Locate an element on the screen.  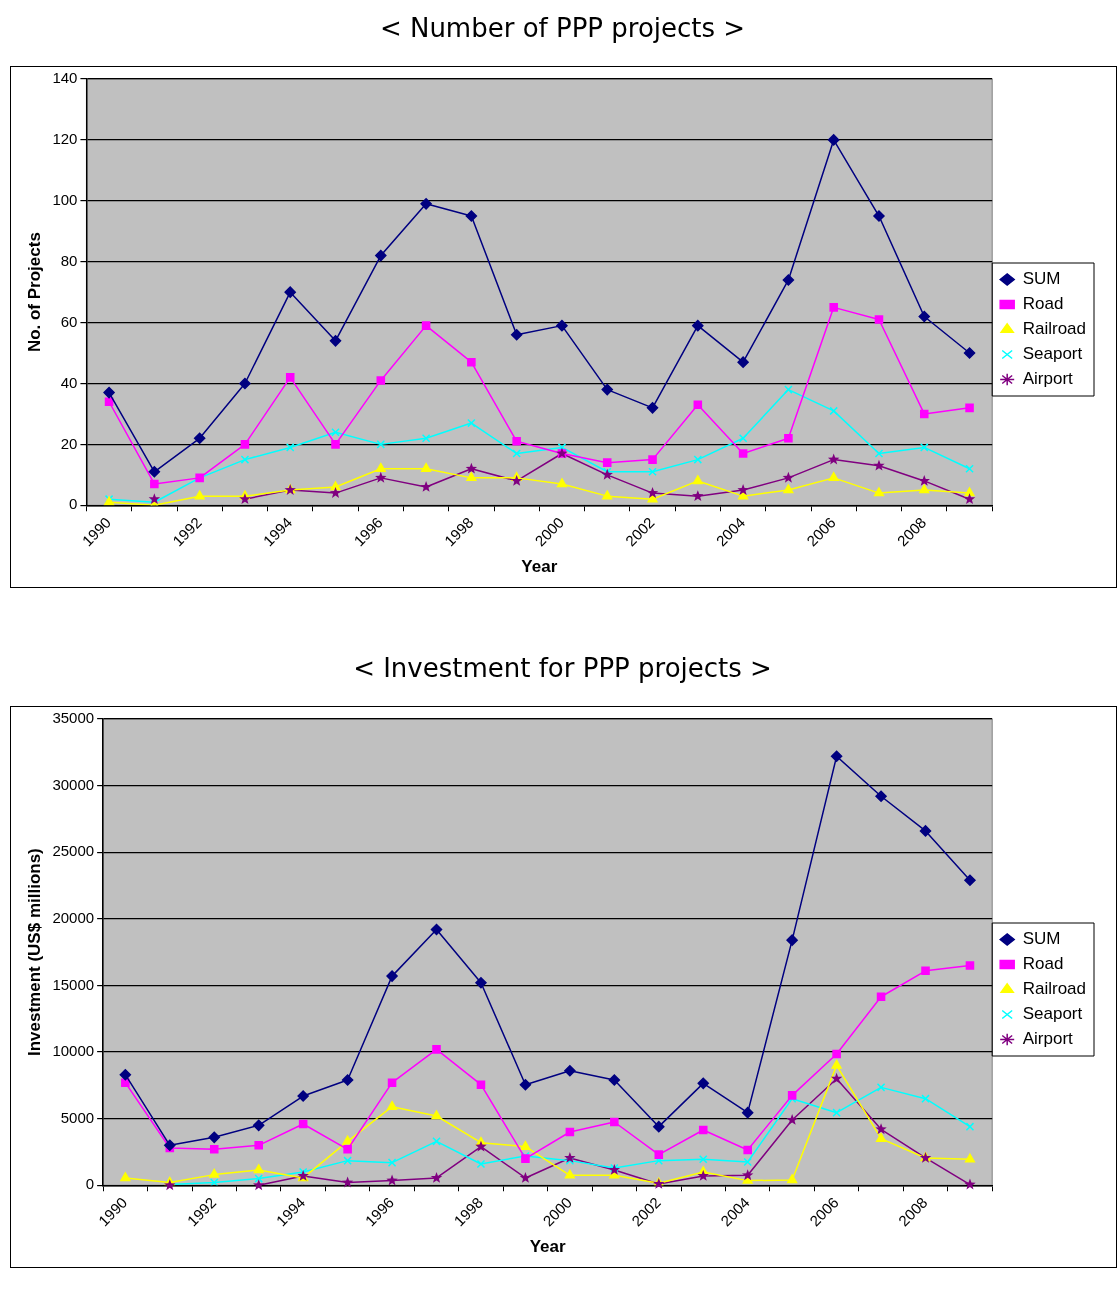
y-axis-title: No. of Projects is located at coordinates (34, 292).